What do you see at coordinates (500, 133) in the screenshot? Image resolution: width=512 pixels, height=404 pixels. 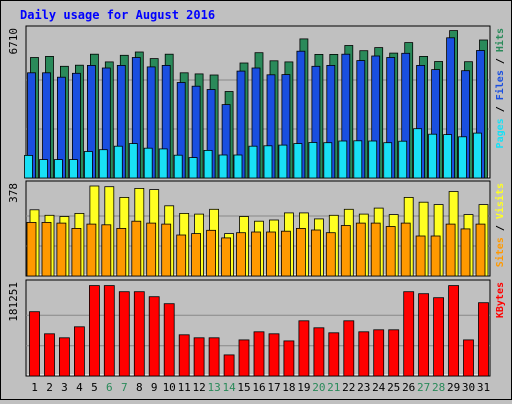 I see `legend-entry: Pages` at bounding box center [500, 133].